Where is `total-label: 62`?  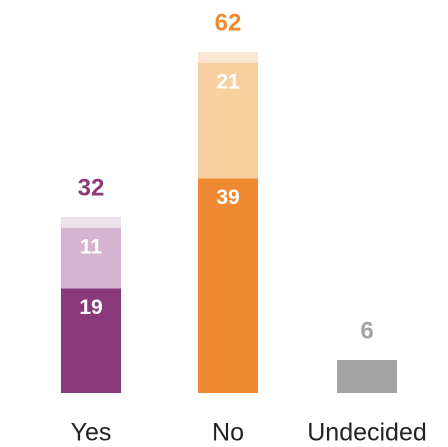 total-label: 62 is located at coordinates (228, 22).